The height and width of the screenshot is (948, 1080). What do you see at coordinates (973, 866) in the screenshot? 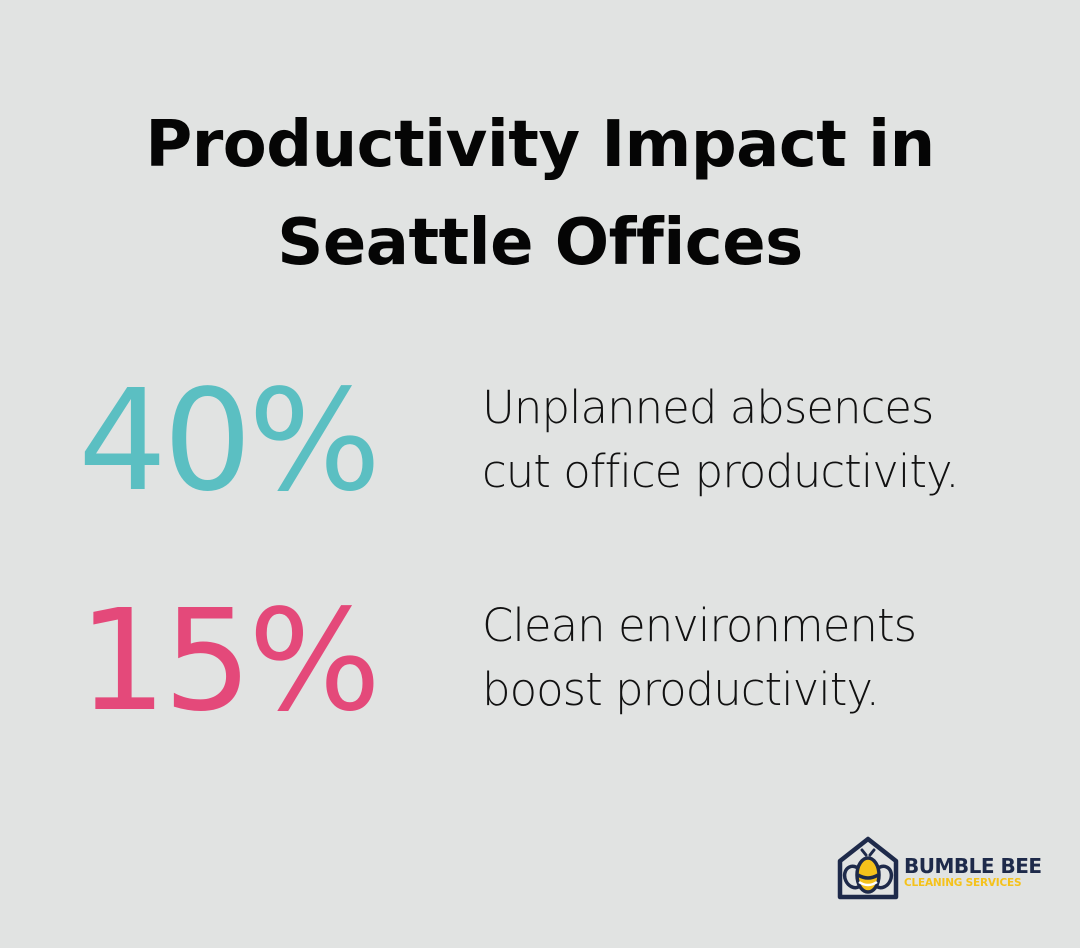
I see `brand-name: BUMBLE BEE` at bounding box center [973, 866].